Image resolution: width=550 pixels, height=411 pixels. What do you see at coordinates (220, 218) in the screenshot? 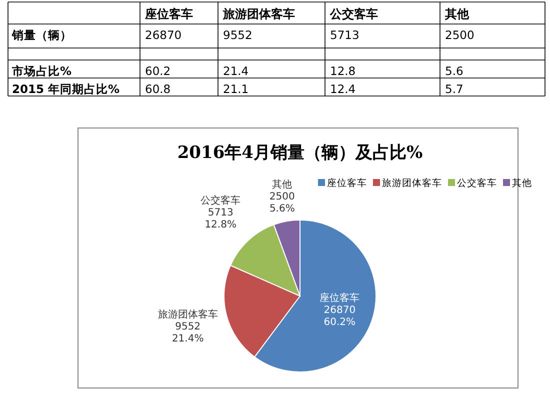
I see `data-label: 5713 12.8%` at bounding box center [220, 218].